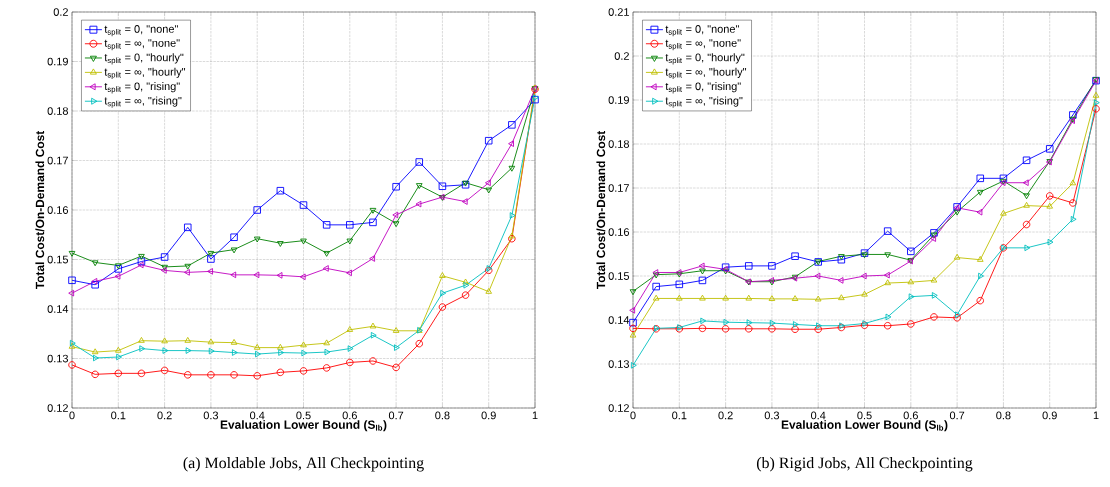  I want to click on y-tick-label: 0.18, so click(57, 111).